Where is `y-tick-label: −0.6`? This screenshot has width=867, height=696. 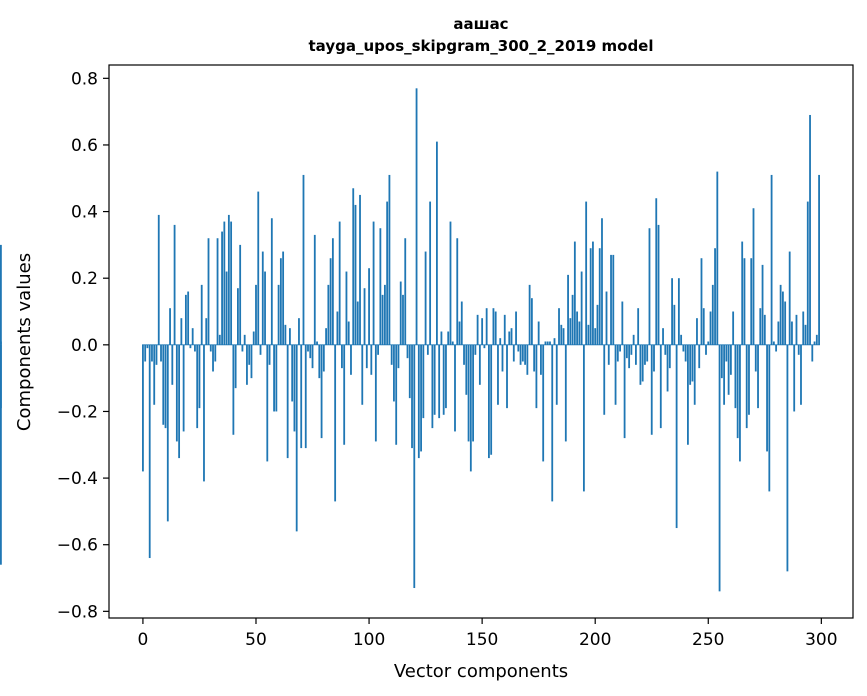 y-tick-label: −0.6 is located at coordinates (77, 546).